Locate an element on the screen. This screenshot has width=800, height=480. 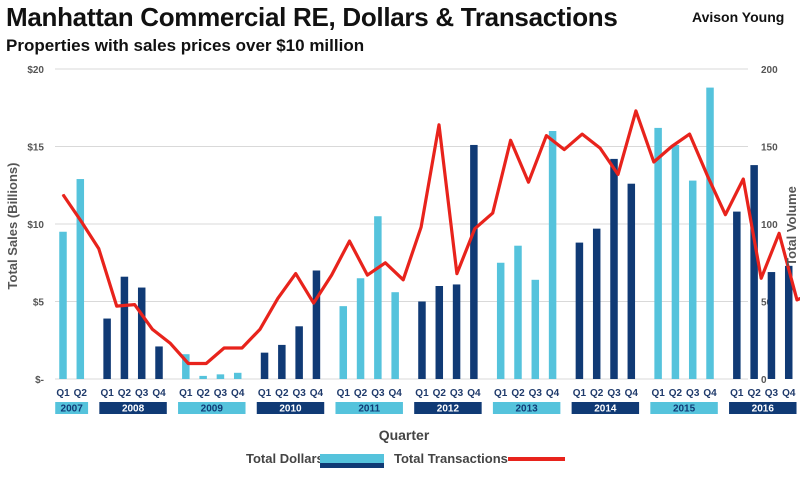
right-axis-label: Total Volume is located at coordinates (791, 226).